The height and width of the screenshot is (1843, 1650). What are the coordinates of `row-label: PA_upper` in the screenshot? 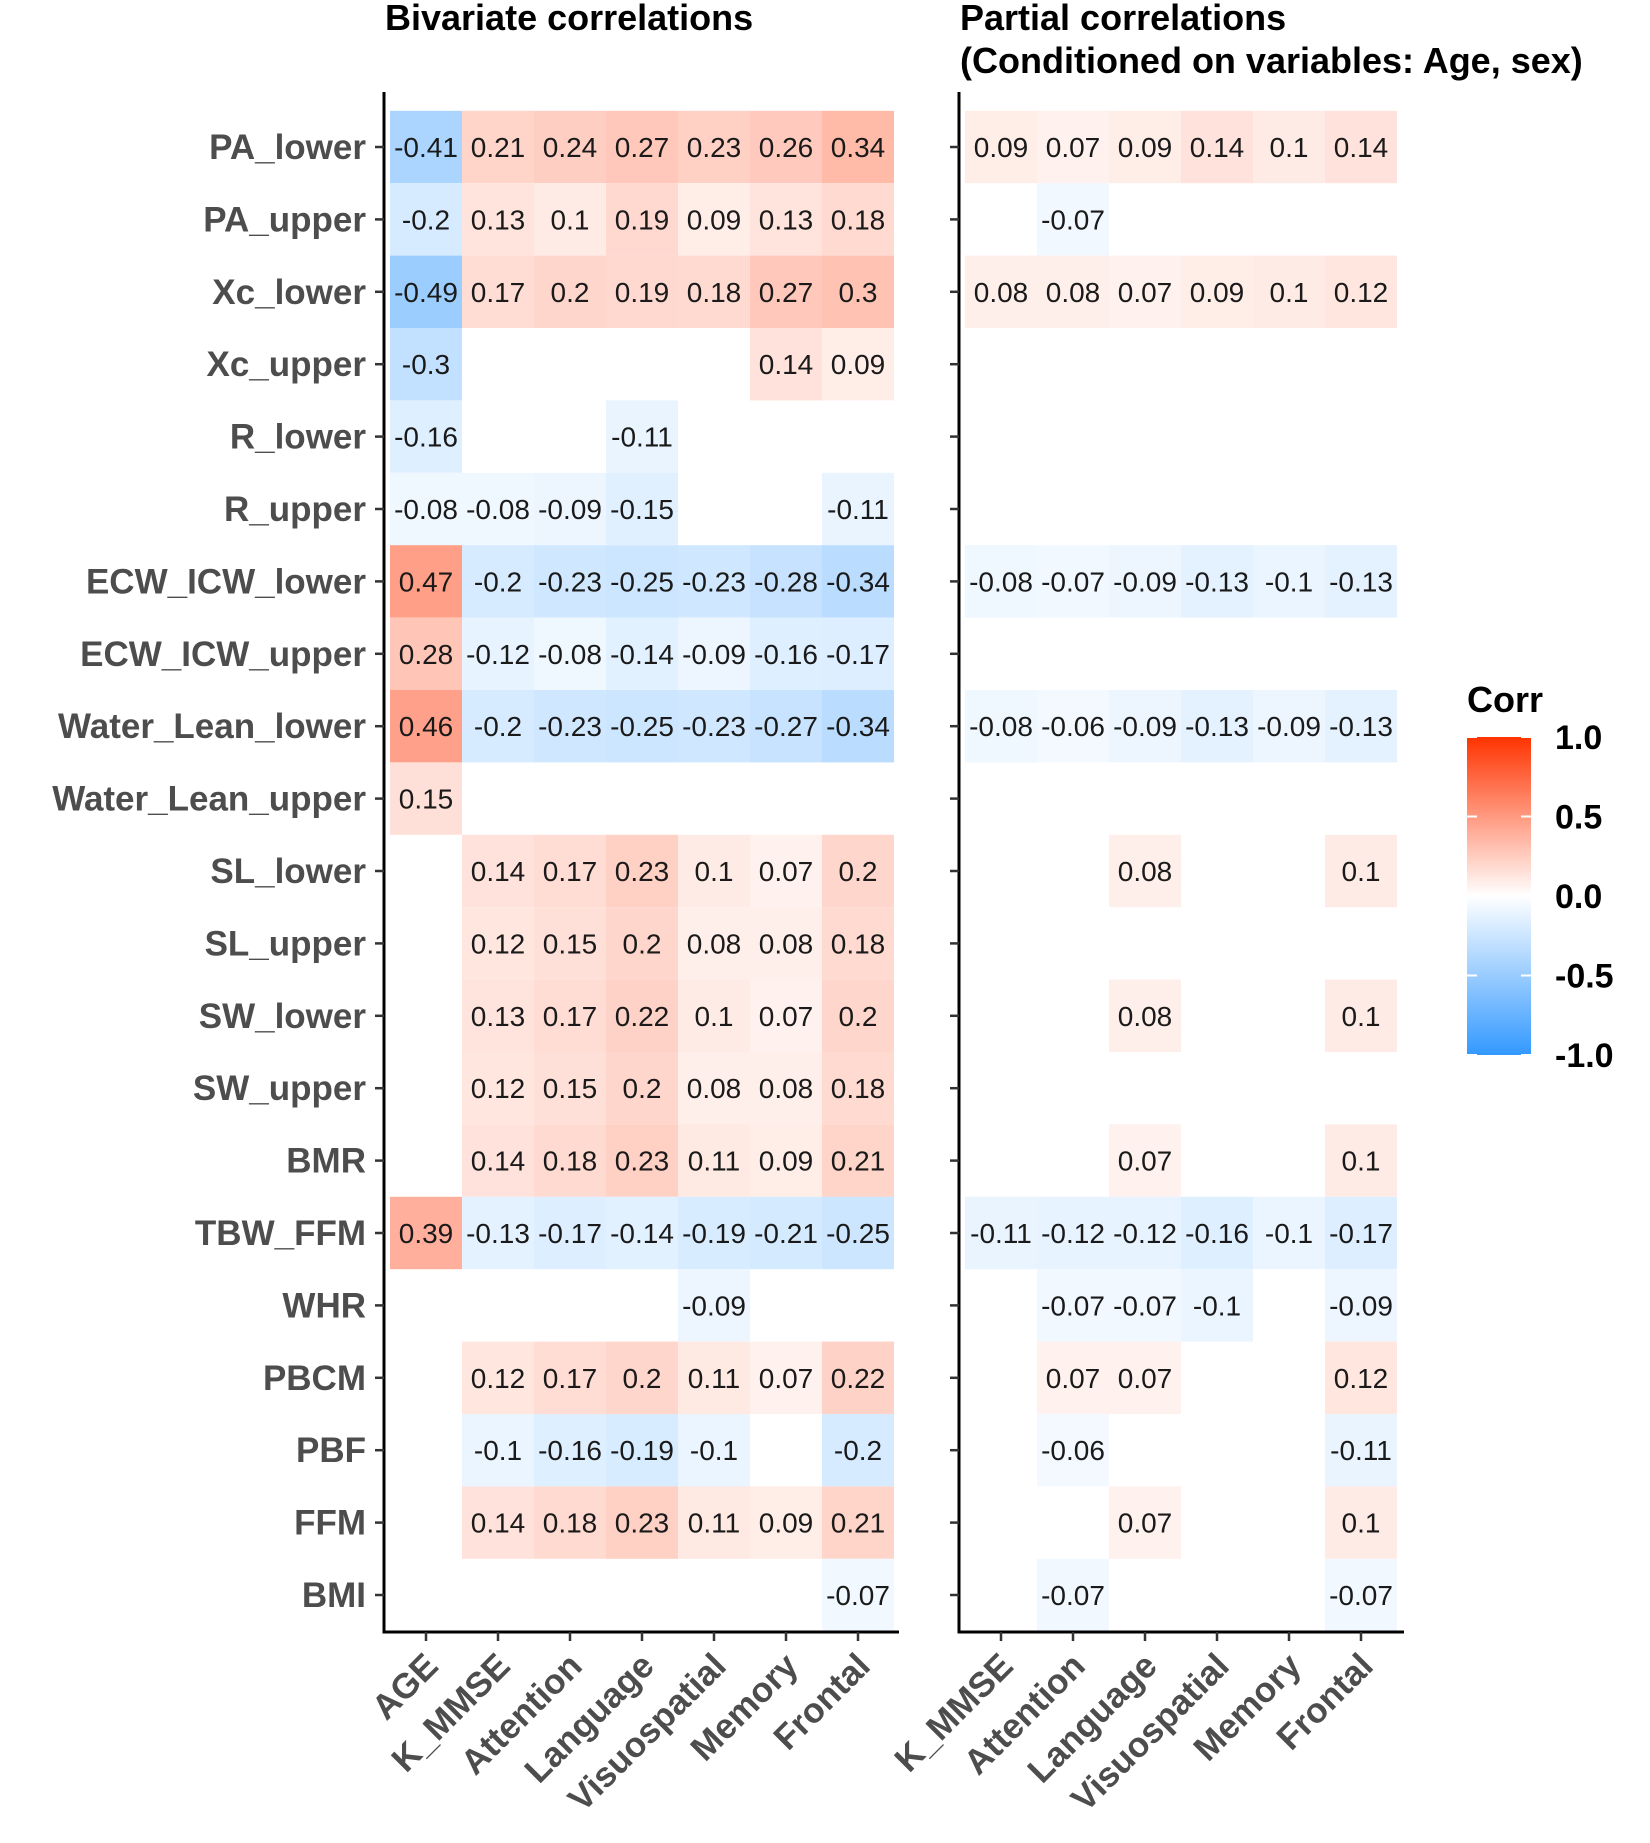 It's located at (284, 219).